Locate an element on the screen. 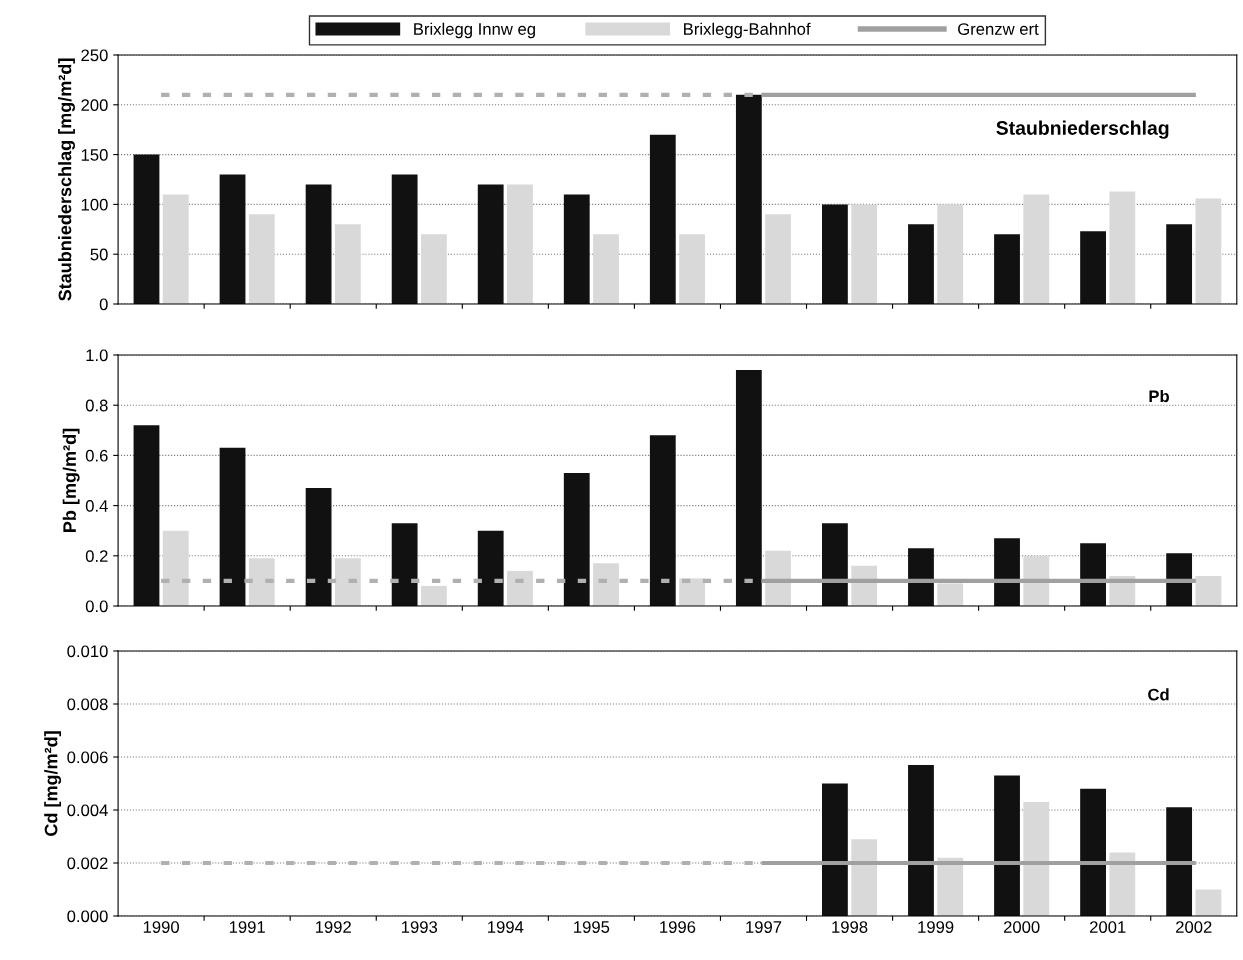 The height and width of the screenshot is (960, 1243). text: Staubniederschlag is located at coordinates (1082, 129).